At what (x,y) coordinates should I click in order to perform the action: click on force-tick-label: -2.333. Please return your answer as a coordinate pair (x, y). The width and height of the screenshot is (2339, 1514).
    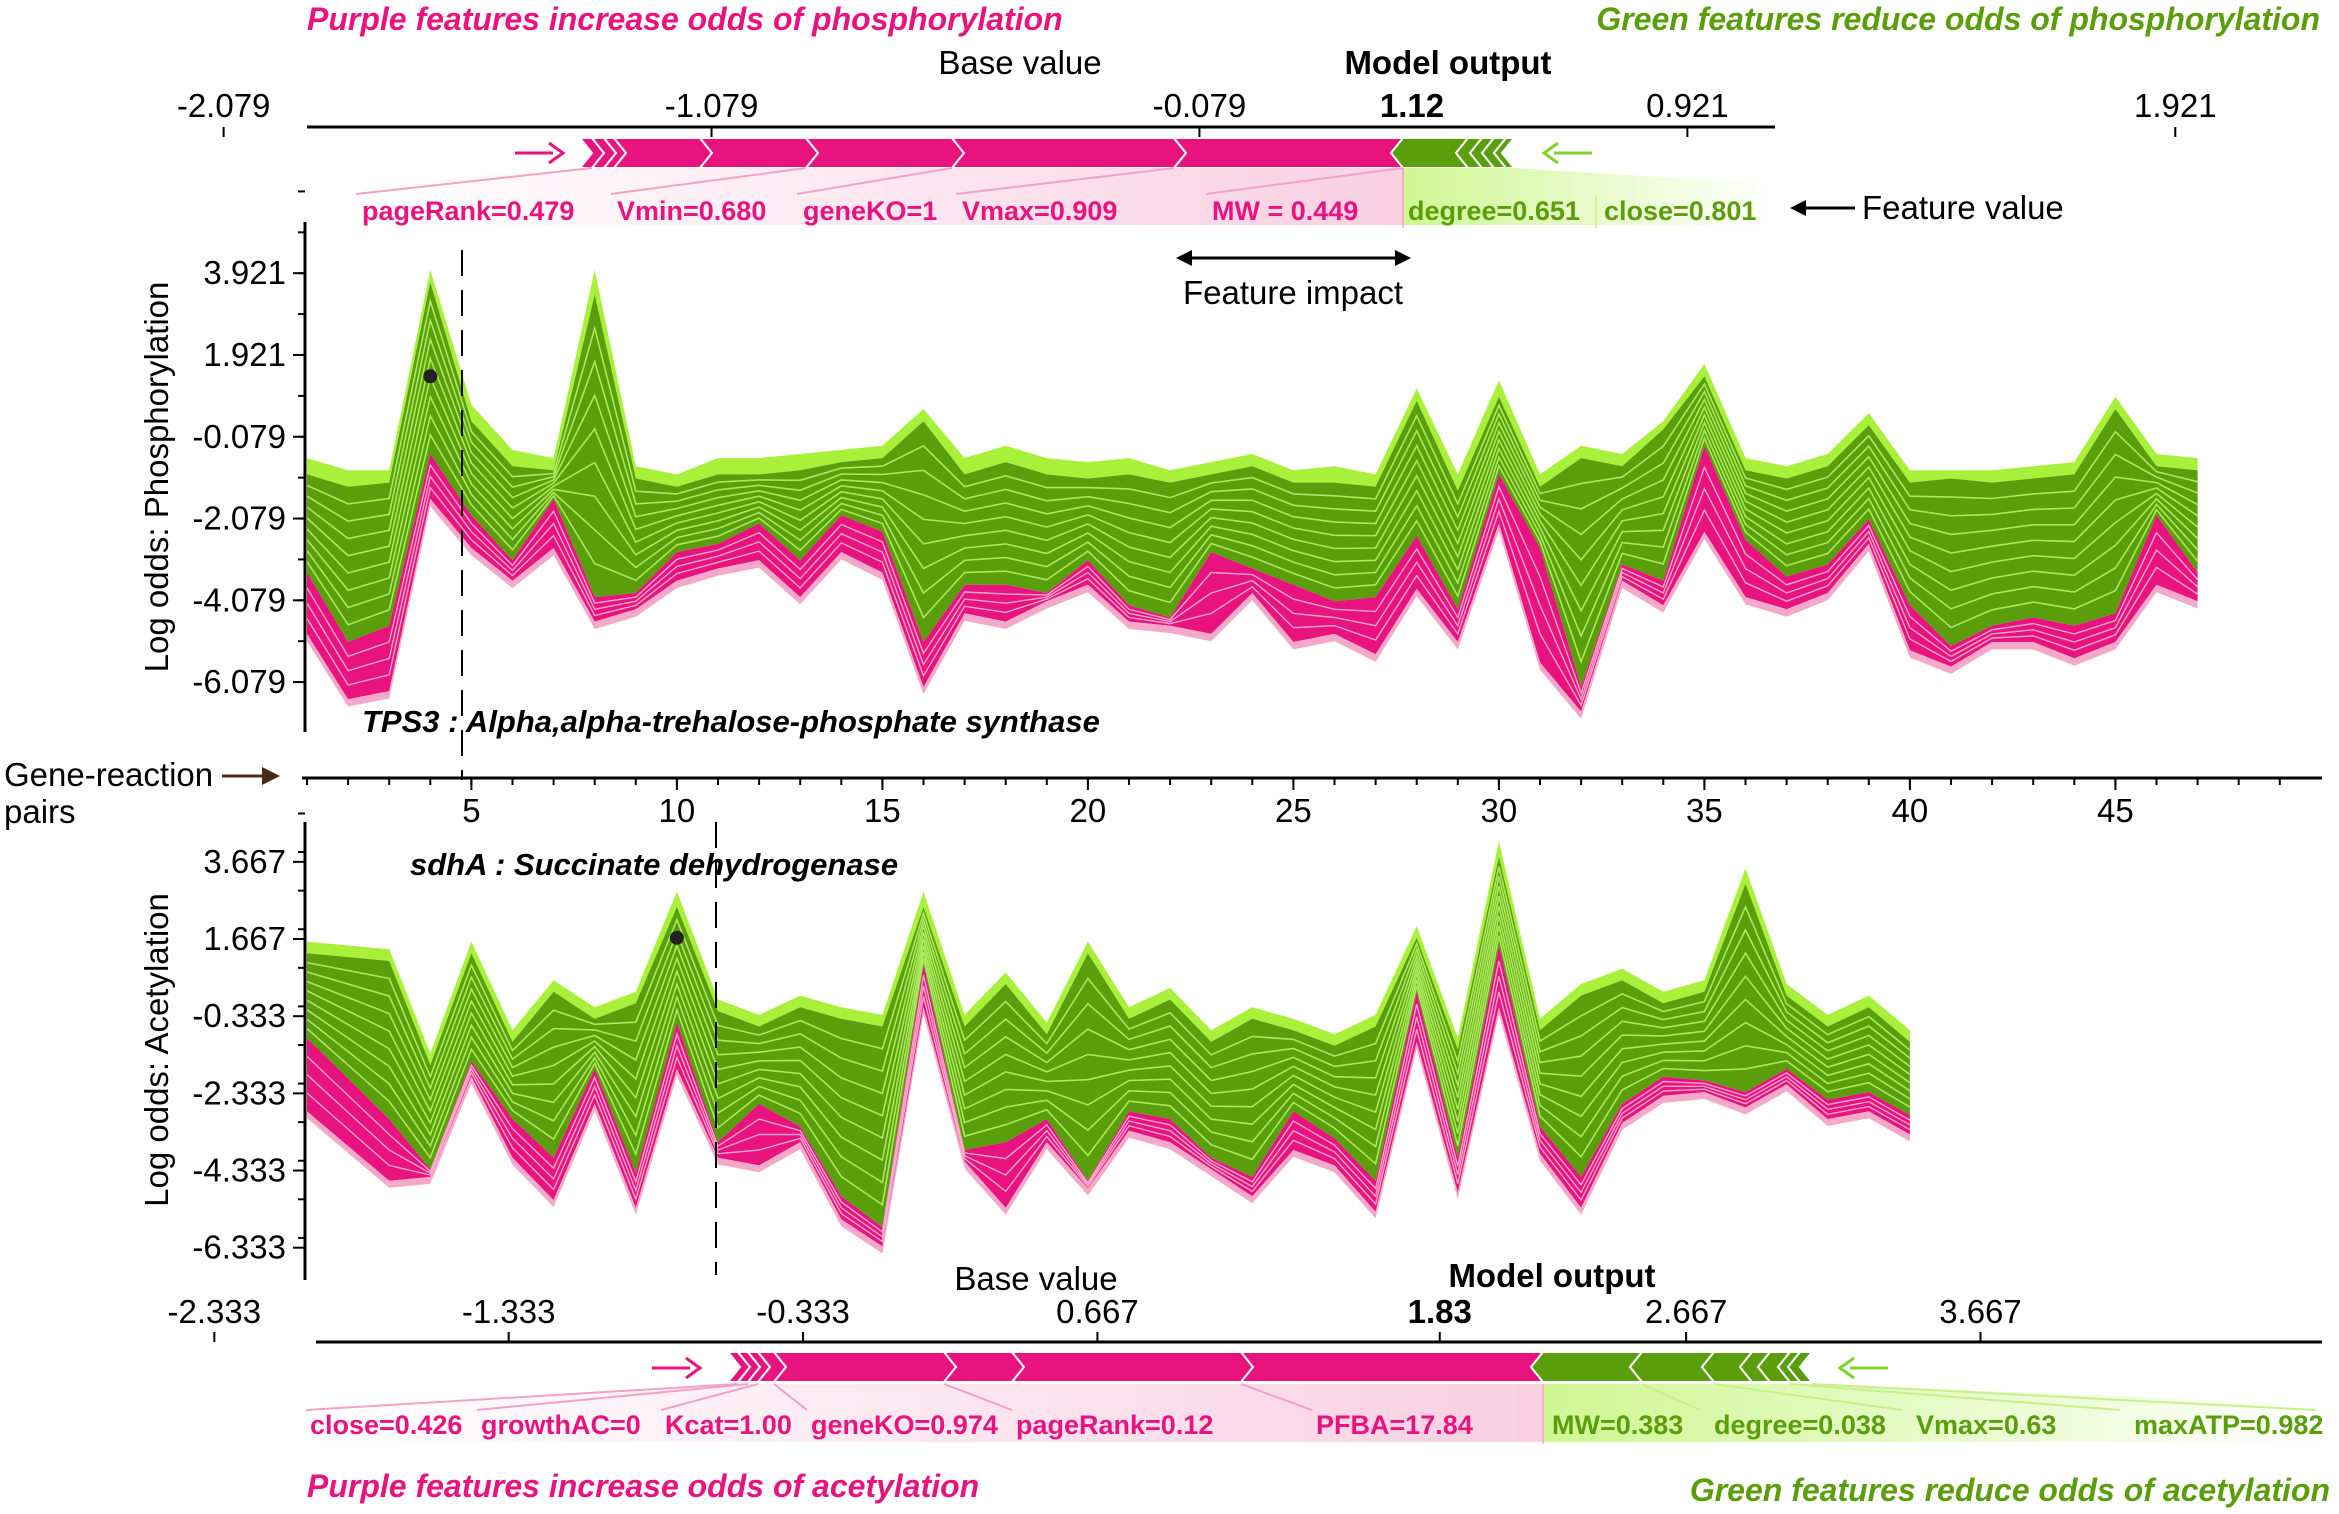
    Looking at the image, I should click on (215, 1311).